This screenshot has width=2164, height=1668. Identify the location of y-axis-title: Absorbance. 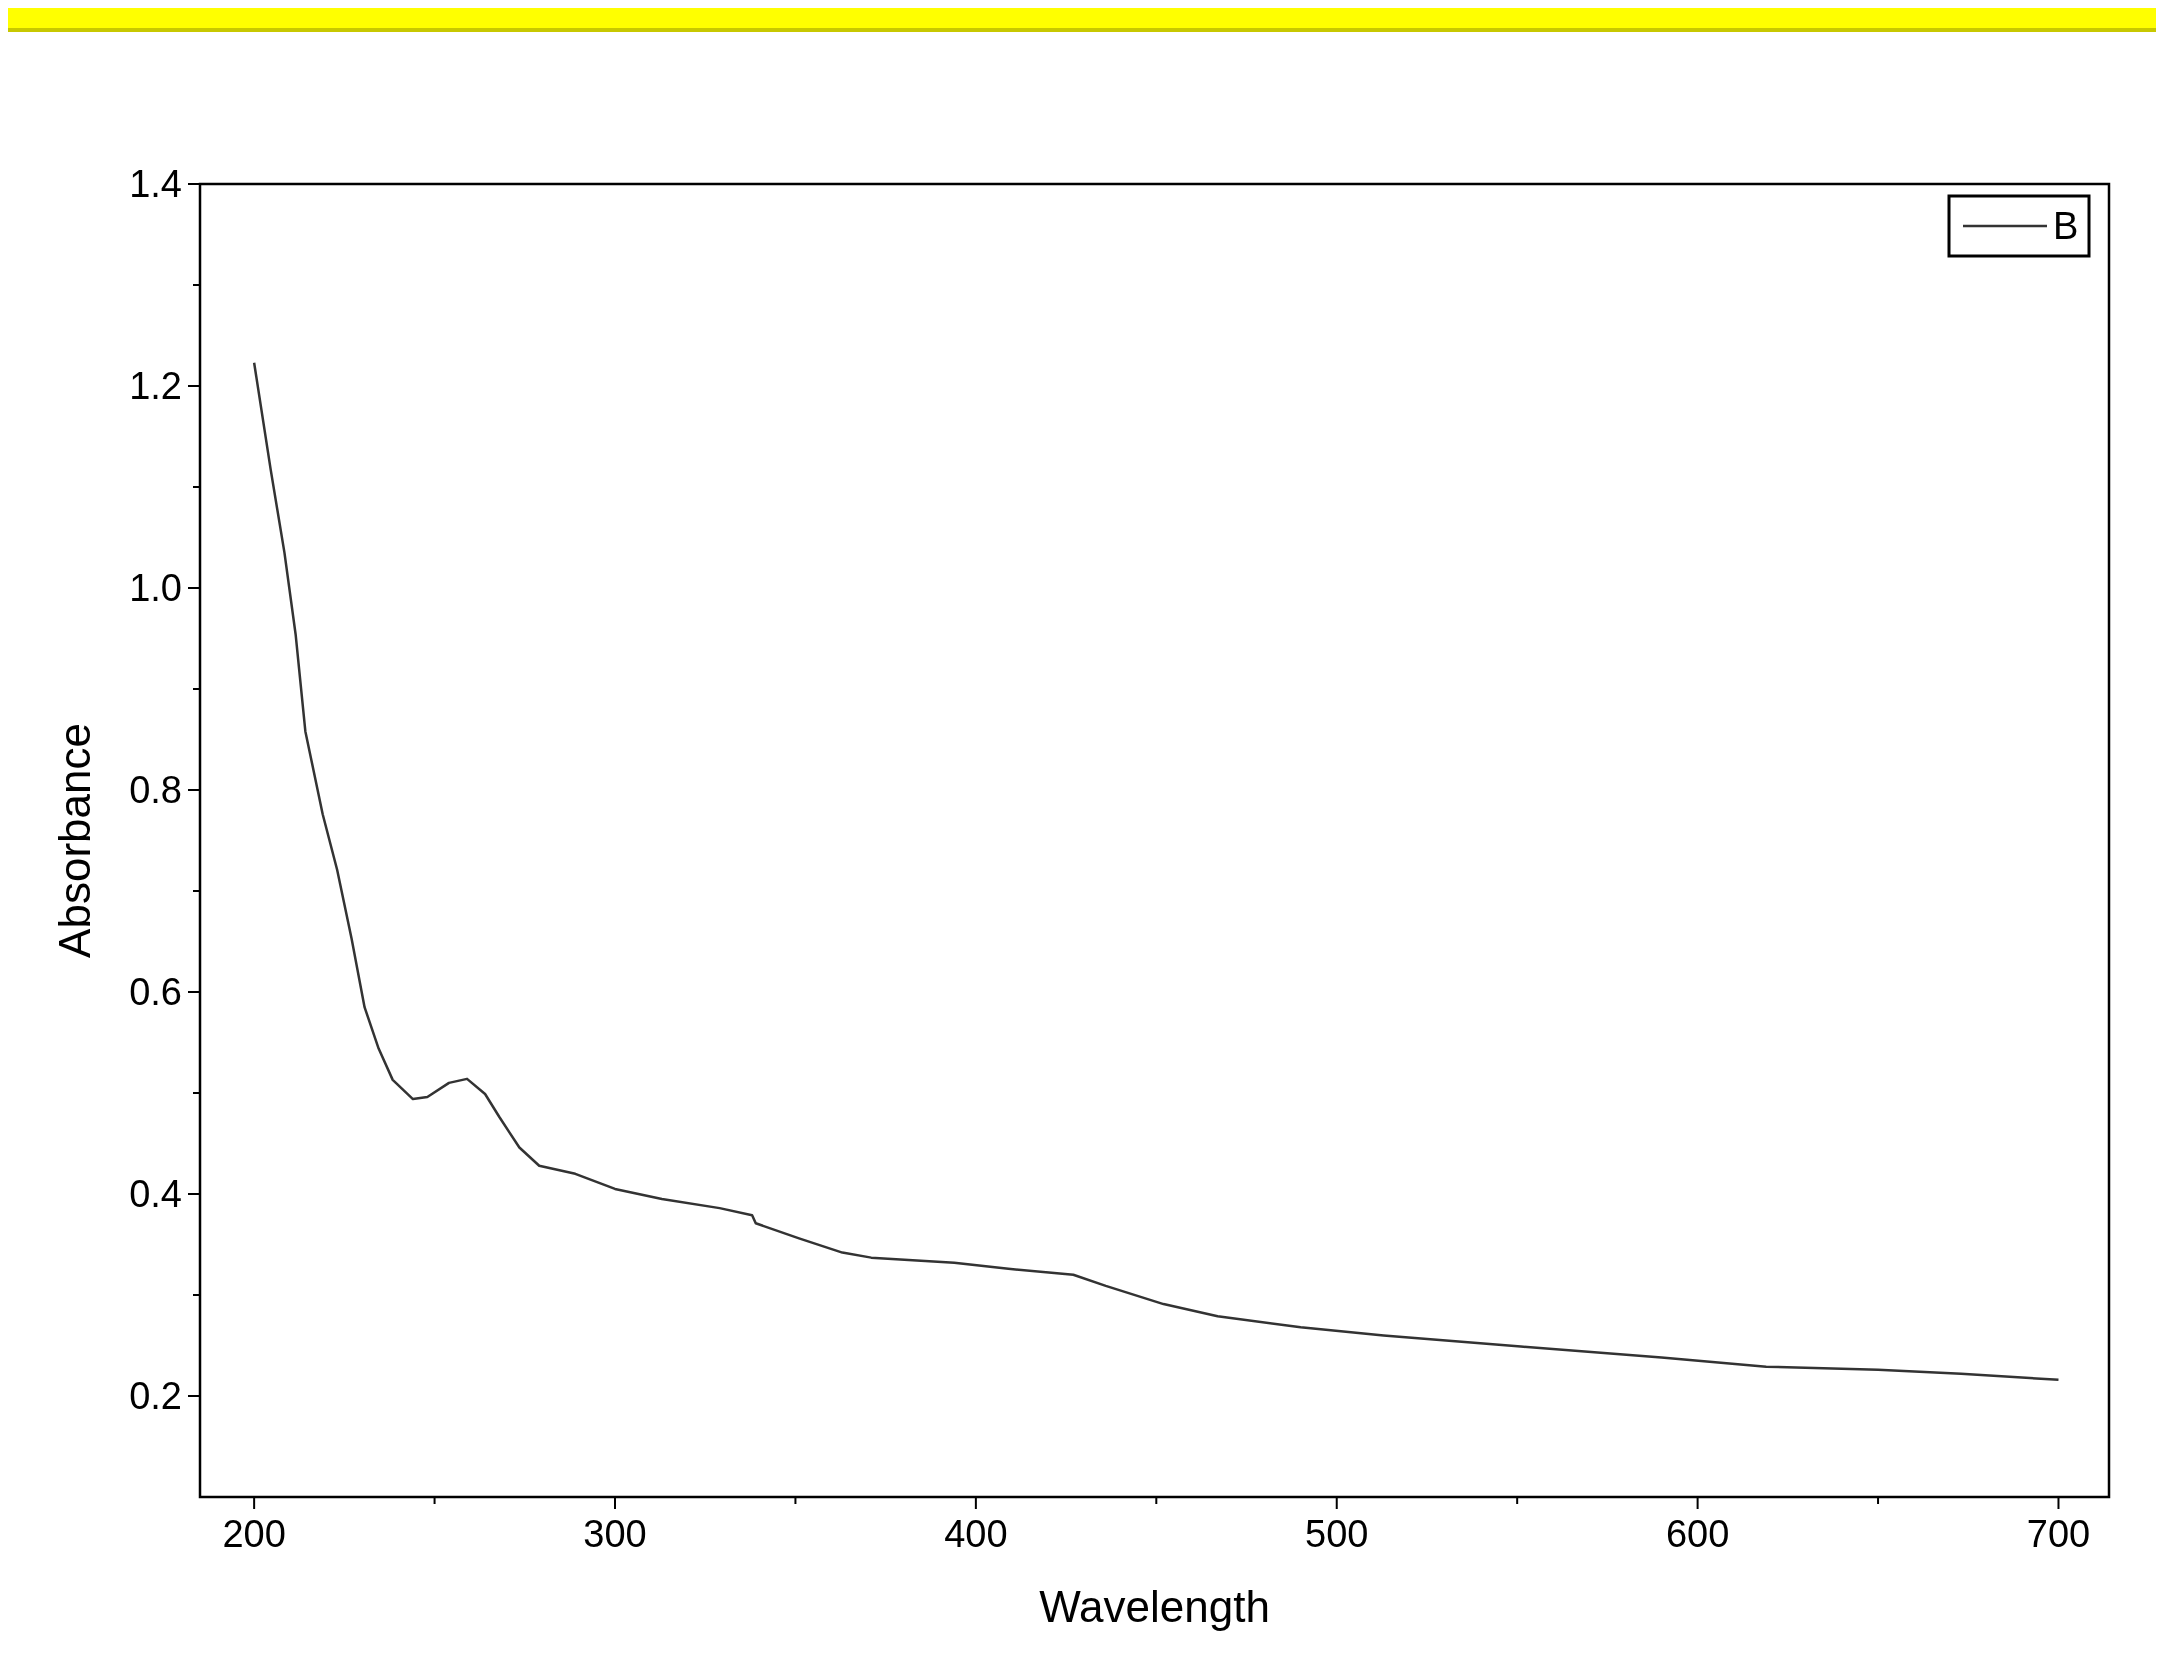
(74, 840).